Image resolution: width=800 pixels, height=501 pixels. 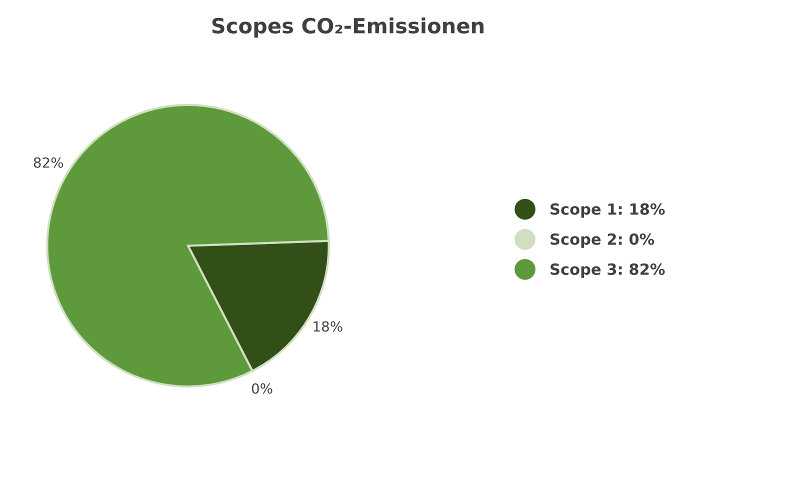 What do you see at coordinates (328, 326) in the screenshot?
I see `data-label: 18%` at bounding box center [328, 326].